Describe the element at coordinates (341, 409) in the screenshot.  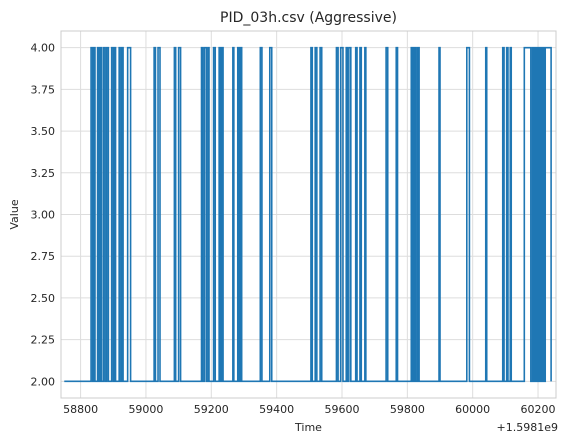
I see `x-tick-label: 59600` at that location.